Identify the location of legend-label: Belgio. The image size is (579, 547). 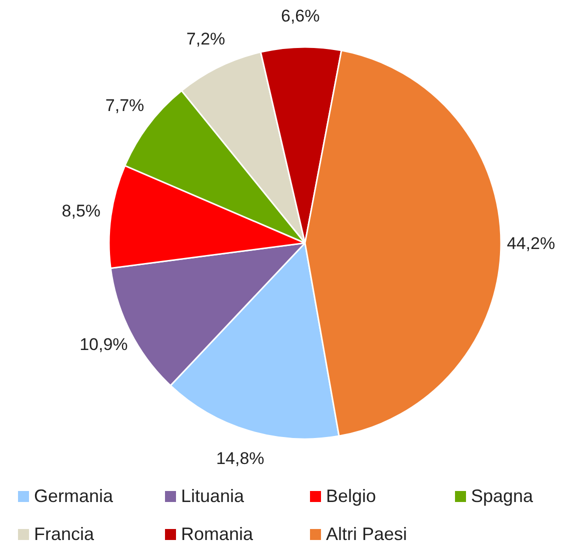
(351, 496).